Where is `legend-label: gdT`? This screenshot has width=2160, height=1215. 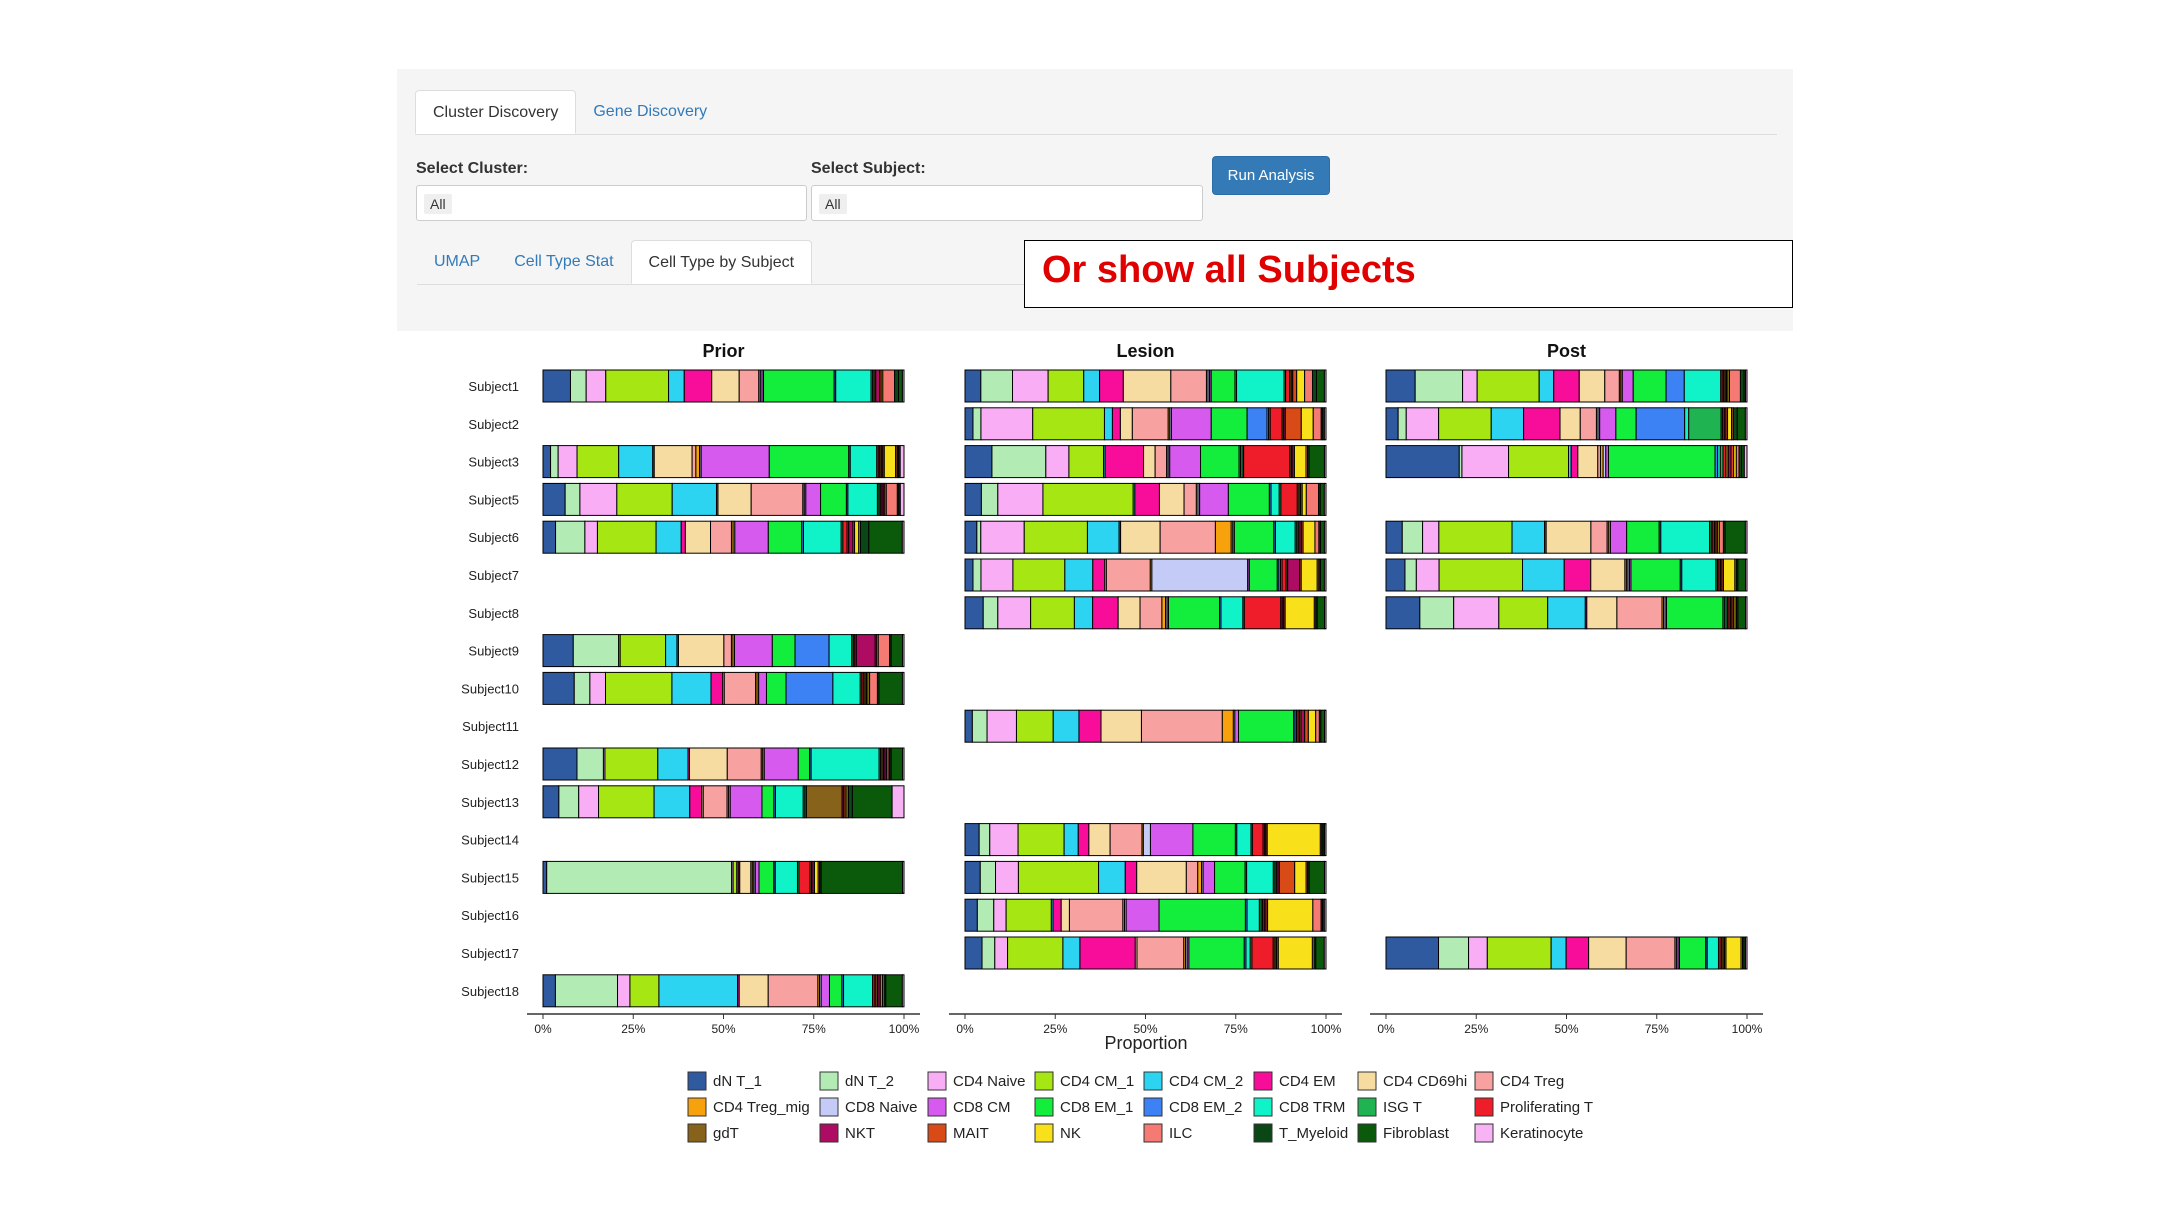 legend-label: gdT is located at coordinates (726, 1133).